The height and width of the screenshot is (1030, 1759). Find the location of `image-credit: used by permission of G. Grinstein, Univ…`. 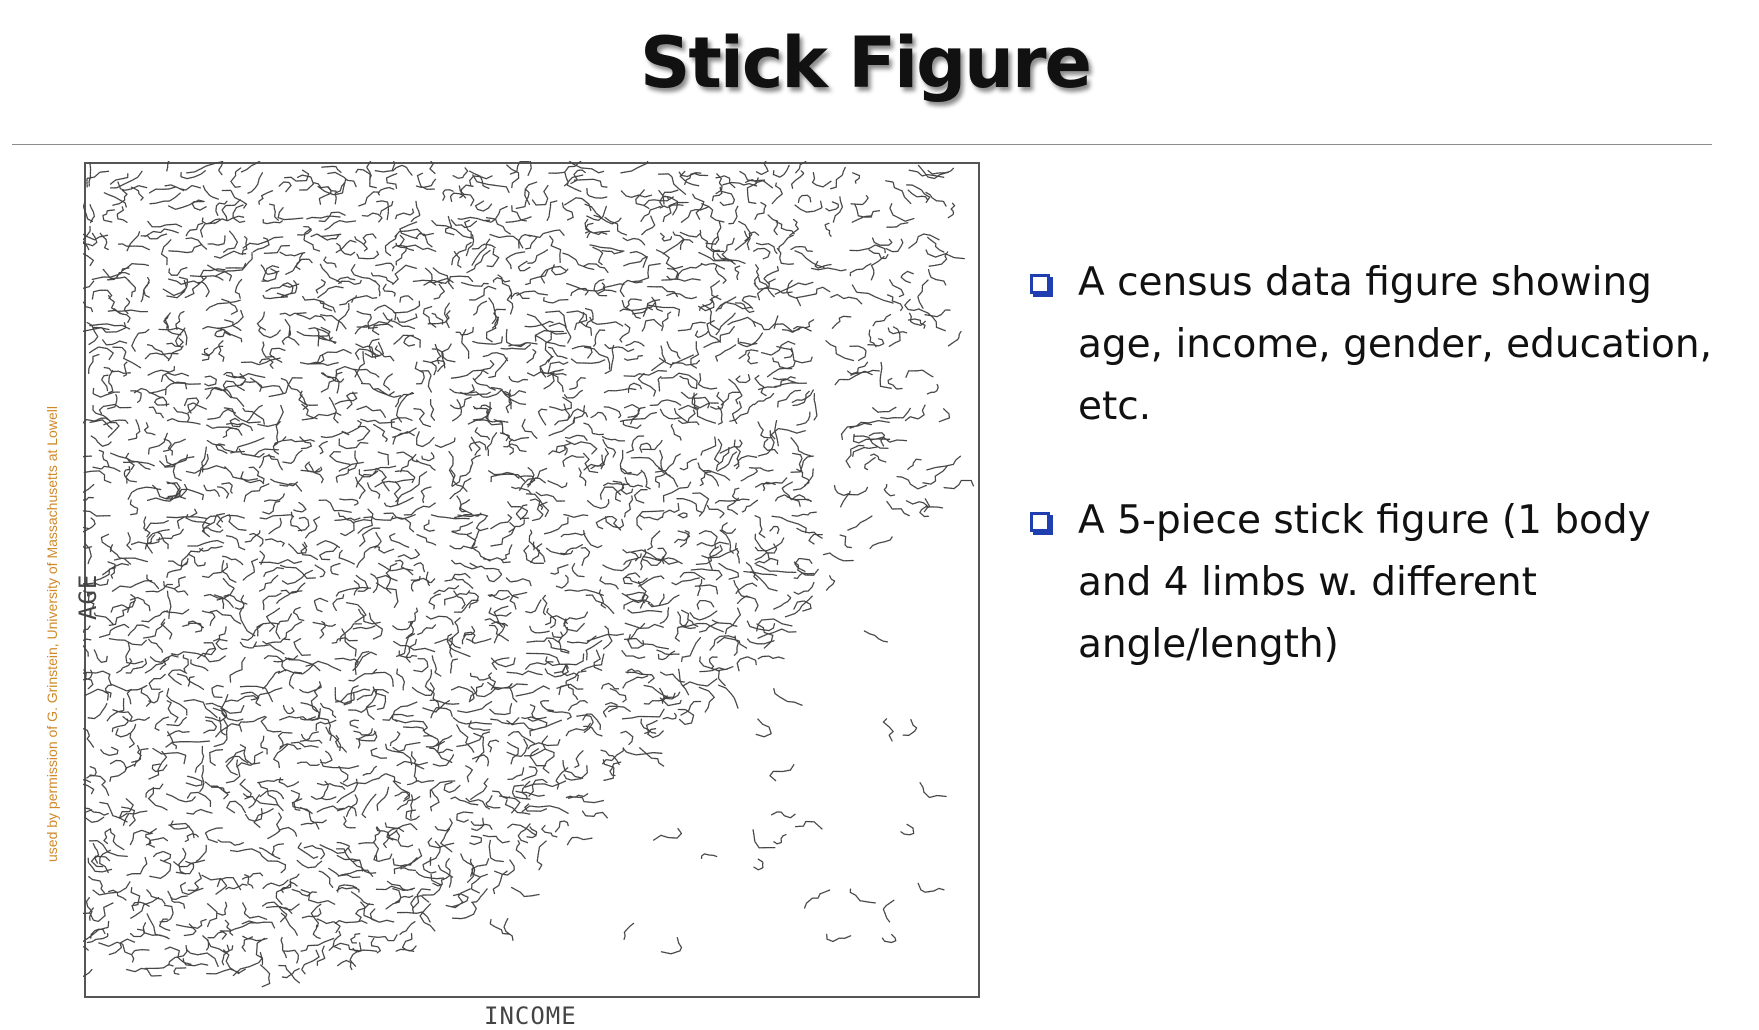

image-credit: used by permission of G. Grinstein, Univ… is located at coordinates (52, 634).